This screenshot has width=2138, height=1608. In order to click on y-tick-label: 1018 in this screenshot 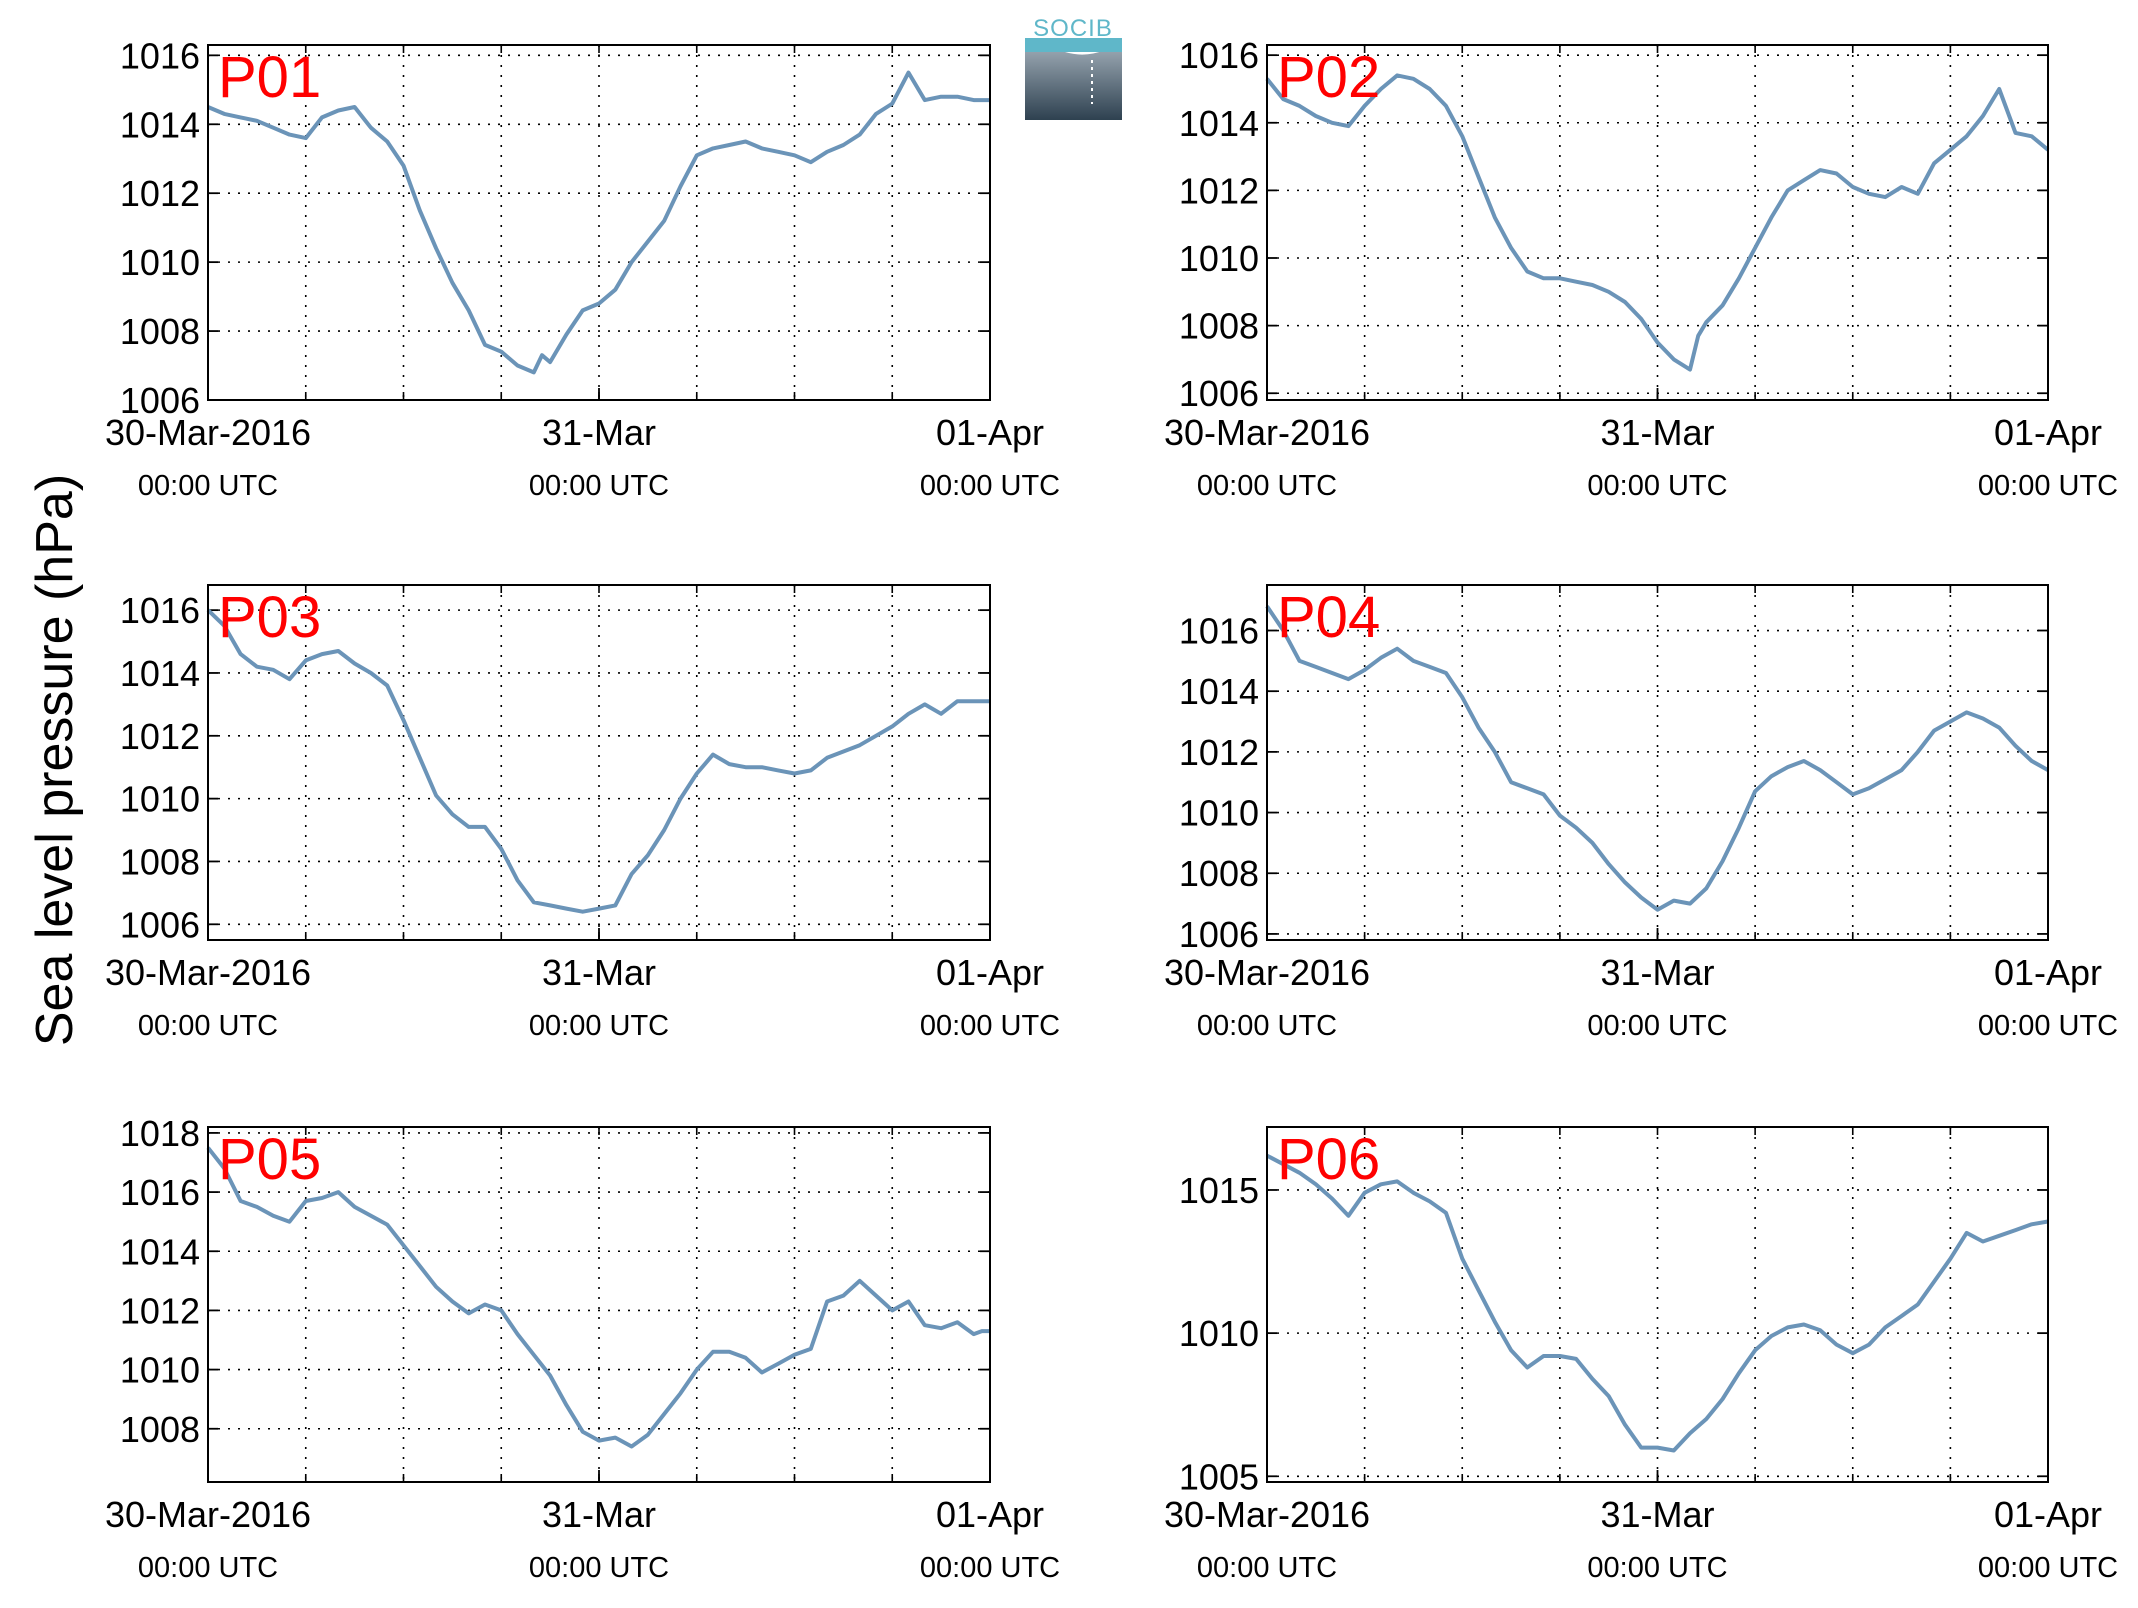, I will do `click(160, 1133)`.